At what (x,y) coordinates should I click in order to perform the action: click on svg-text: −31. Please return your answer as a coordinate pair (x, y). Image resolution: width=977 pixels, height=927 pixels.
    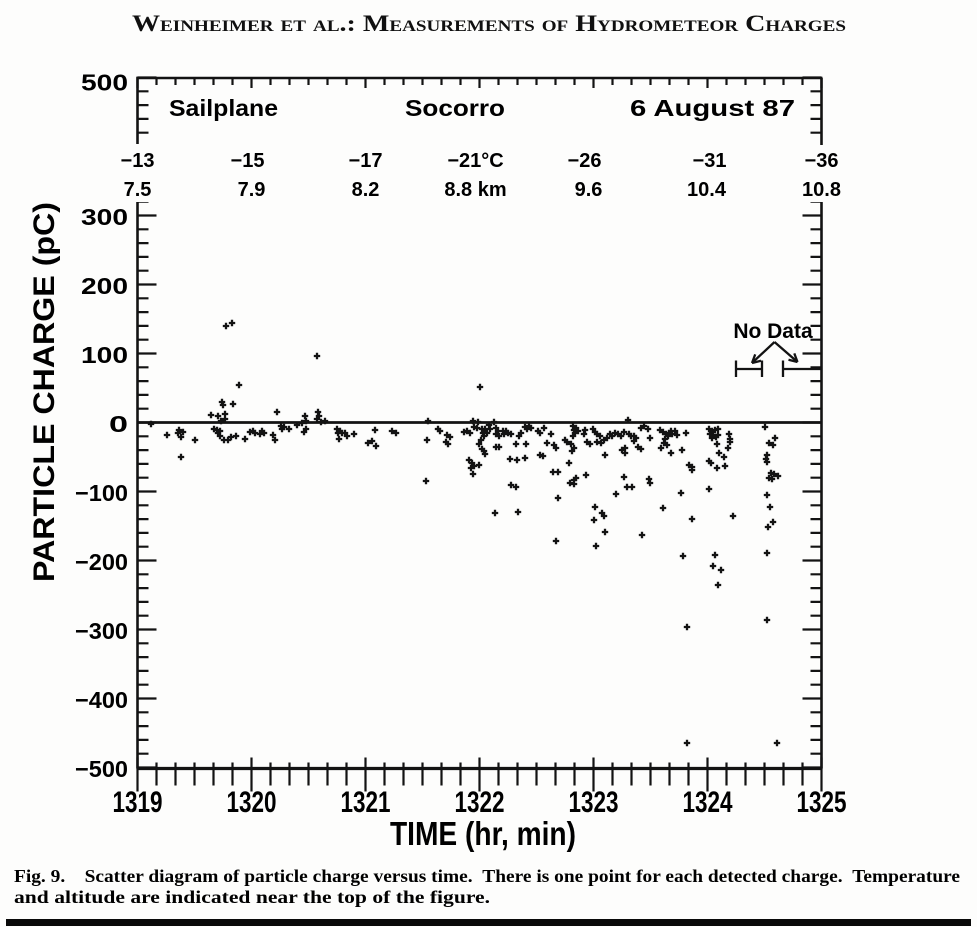
    Looking at the image, I should click on (710, 161).